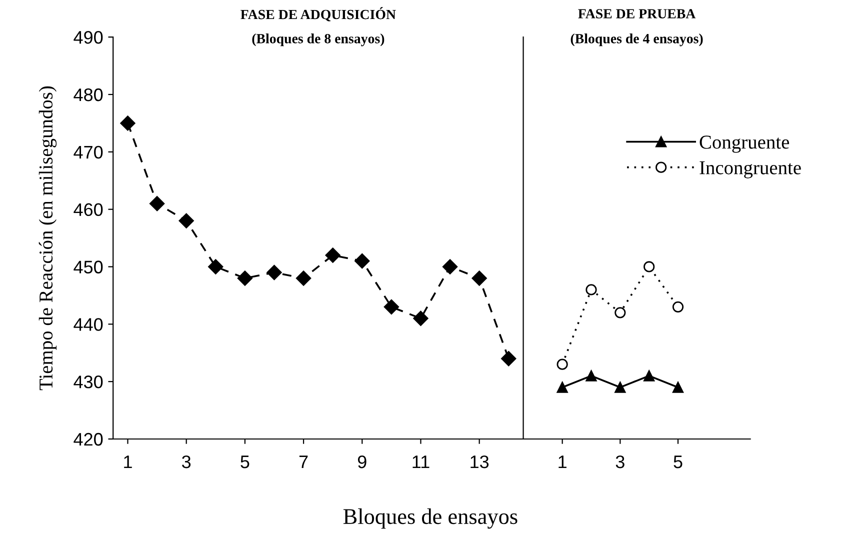  Describe the element at coordinates (745, 144) in the screenshot. I see `legend-label: Congruente` at that location.